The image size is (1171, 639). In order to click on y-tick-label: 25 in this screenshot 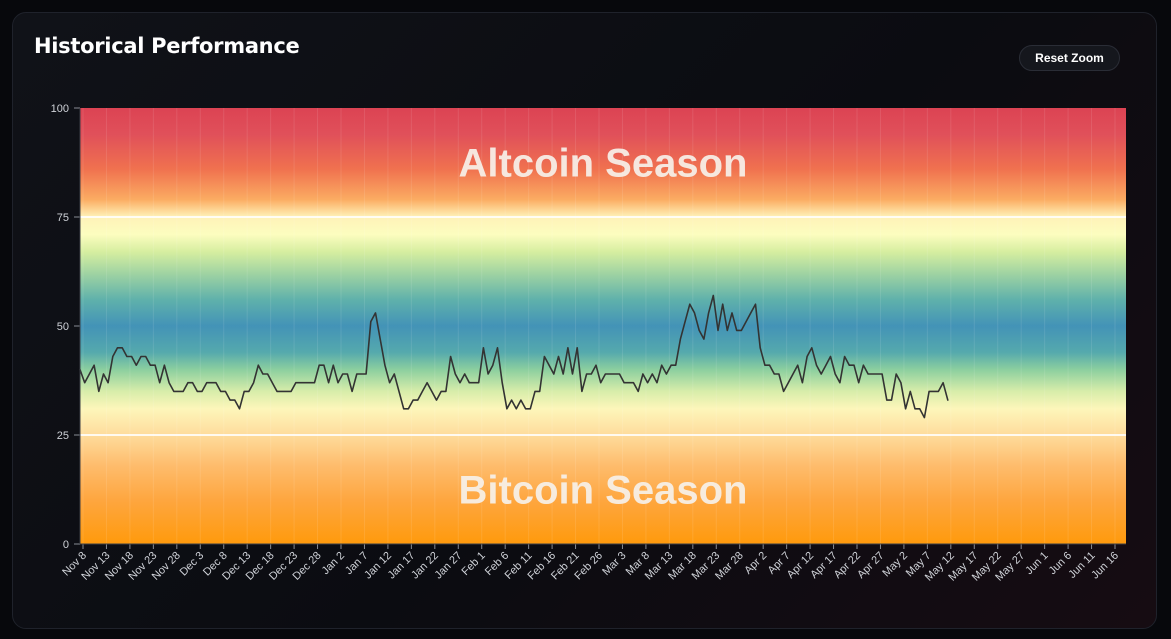, I will do `click(63, 436)`.